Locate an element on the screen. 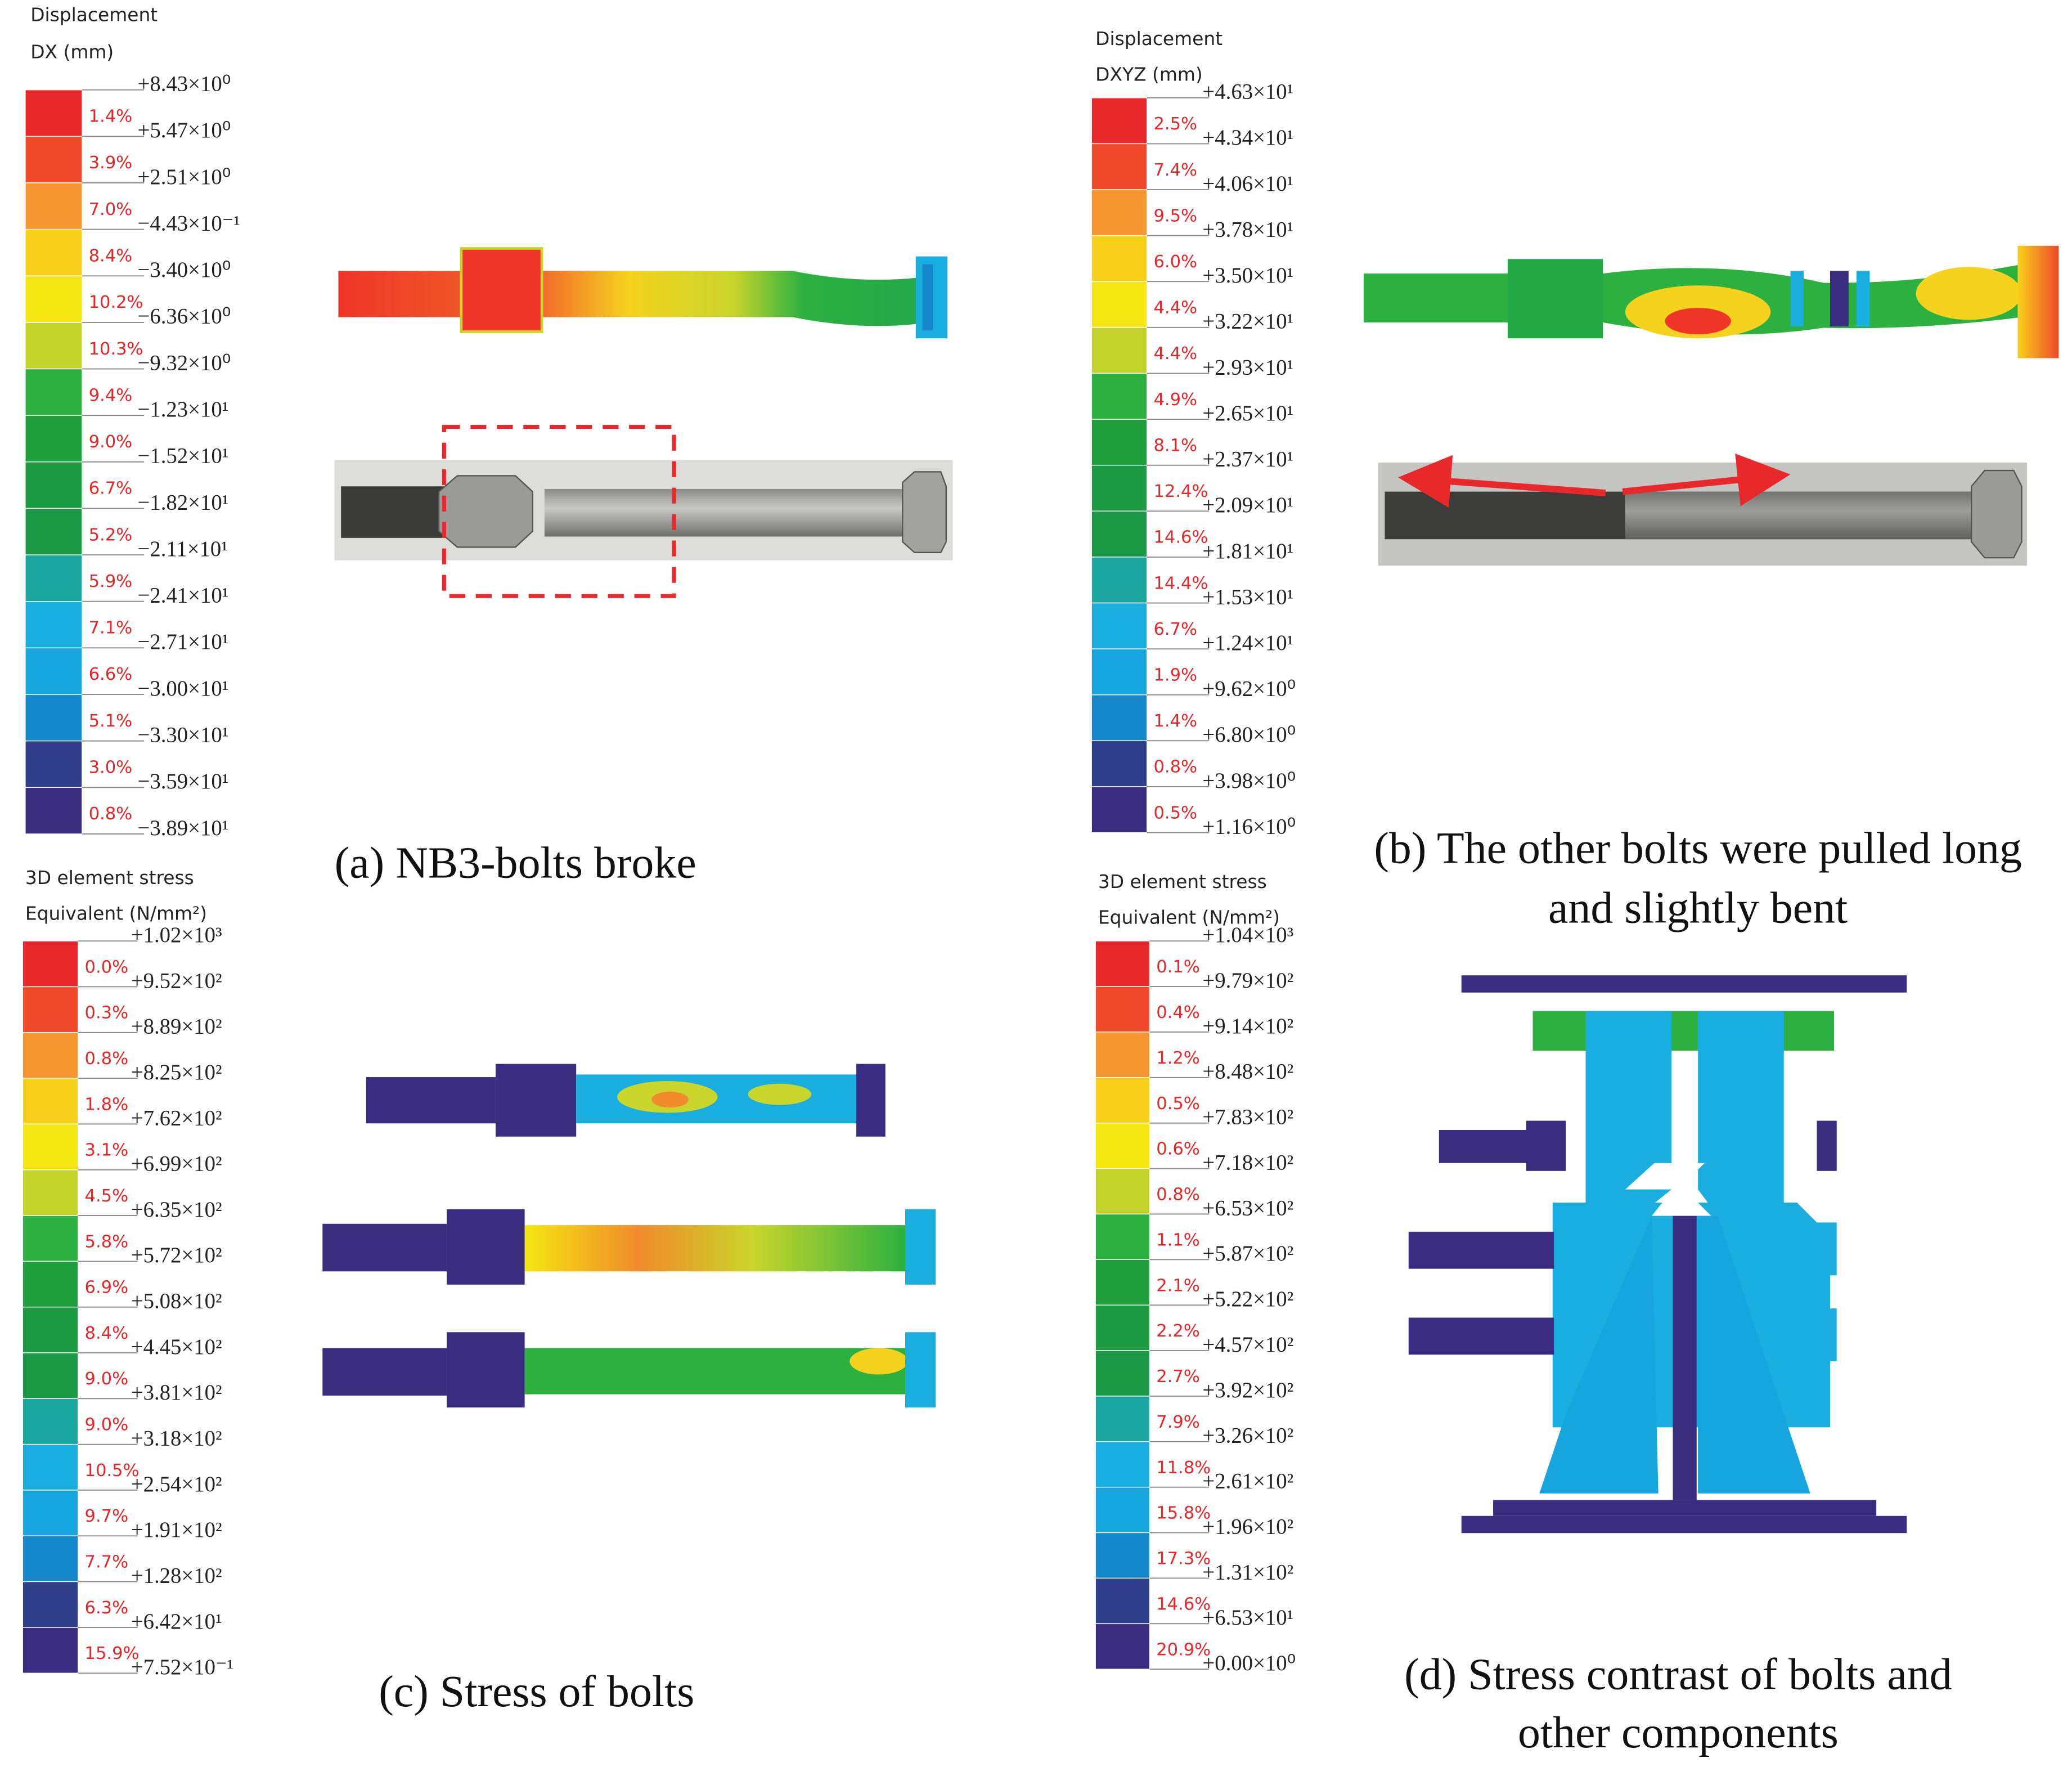  legend-level: −1.82×10¹ is located at coordinates (182, 502).